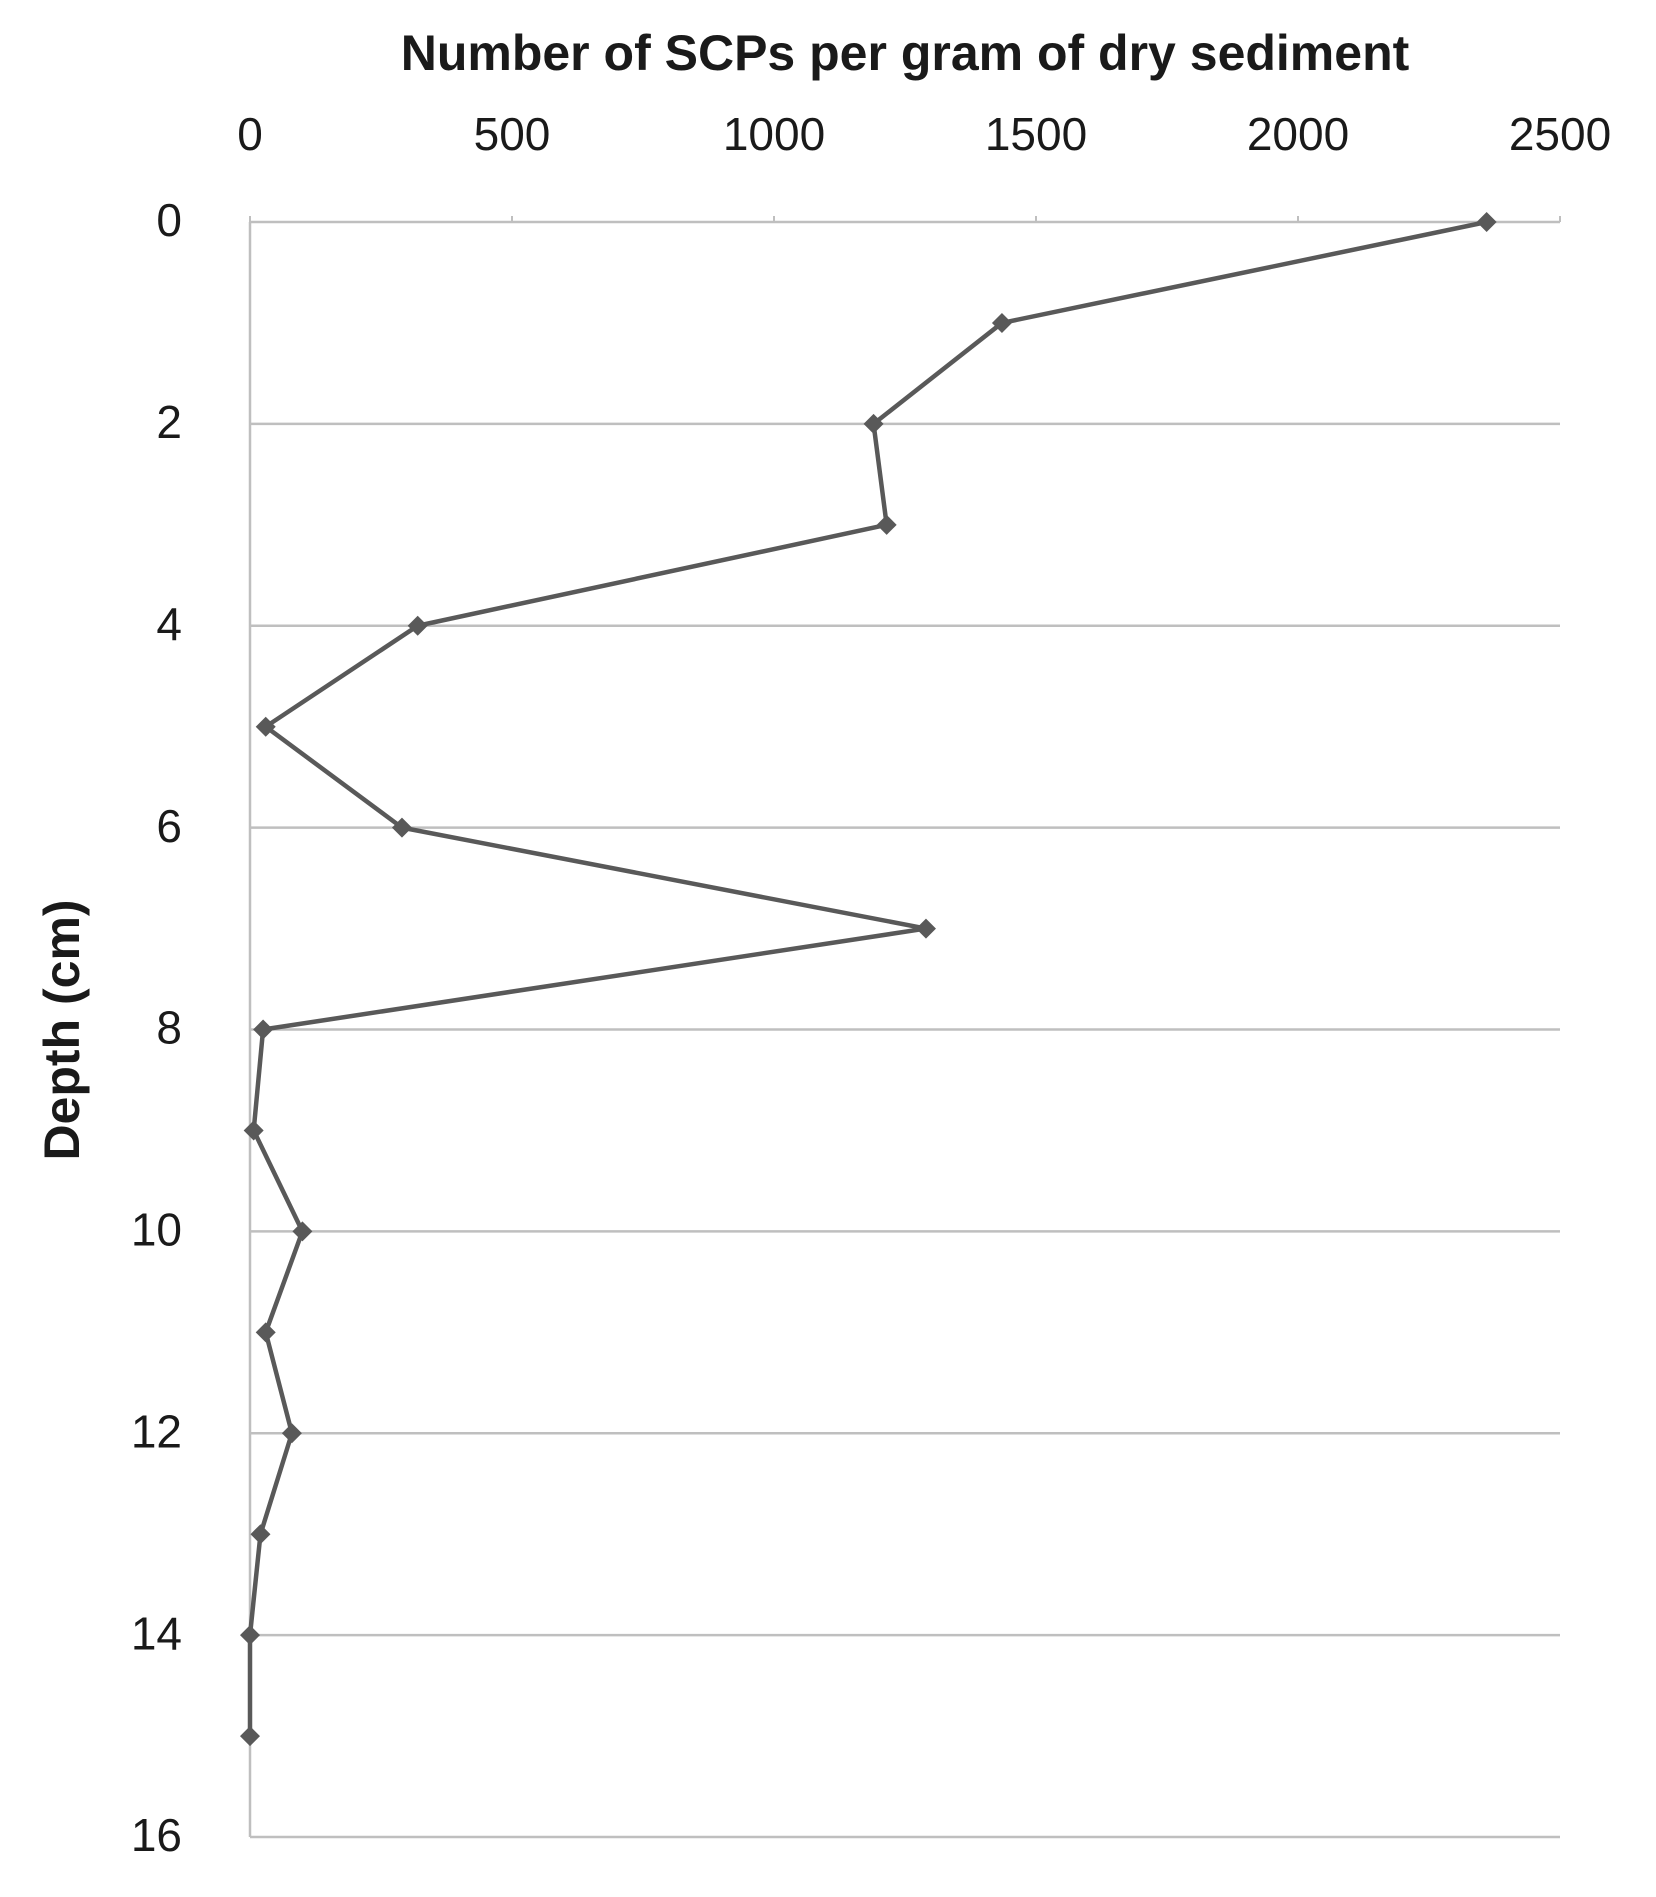 This screenshot has height=1897, width=1656. Describe the element at coordinates (169, 624) in the screenshot. I see `y-tick-label: 4` at that location.